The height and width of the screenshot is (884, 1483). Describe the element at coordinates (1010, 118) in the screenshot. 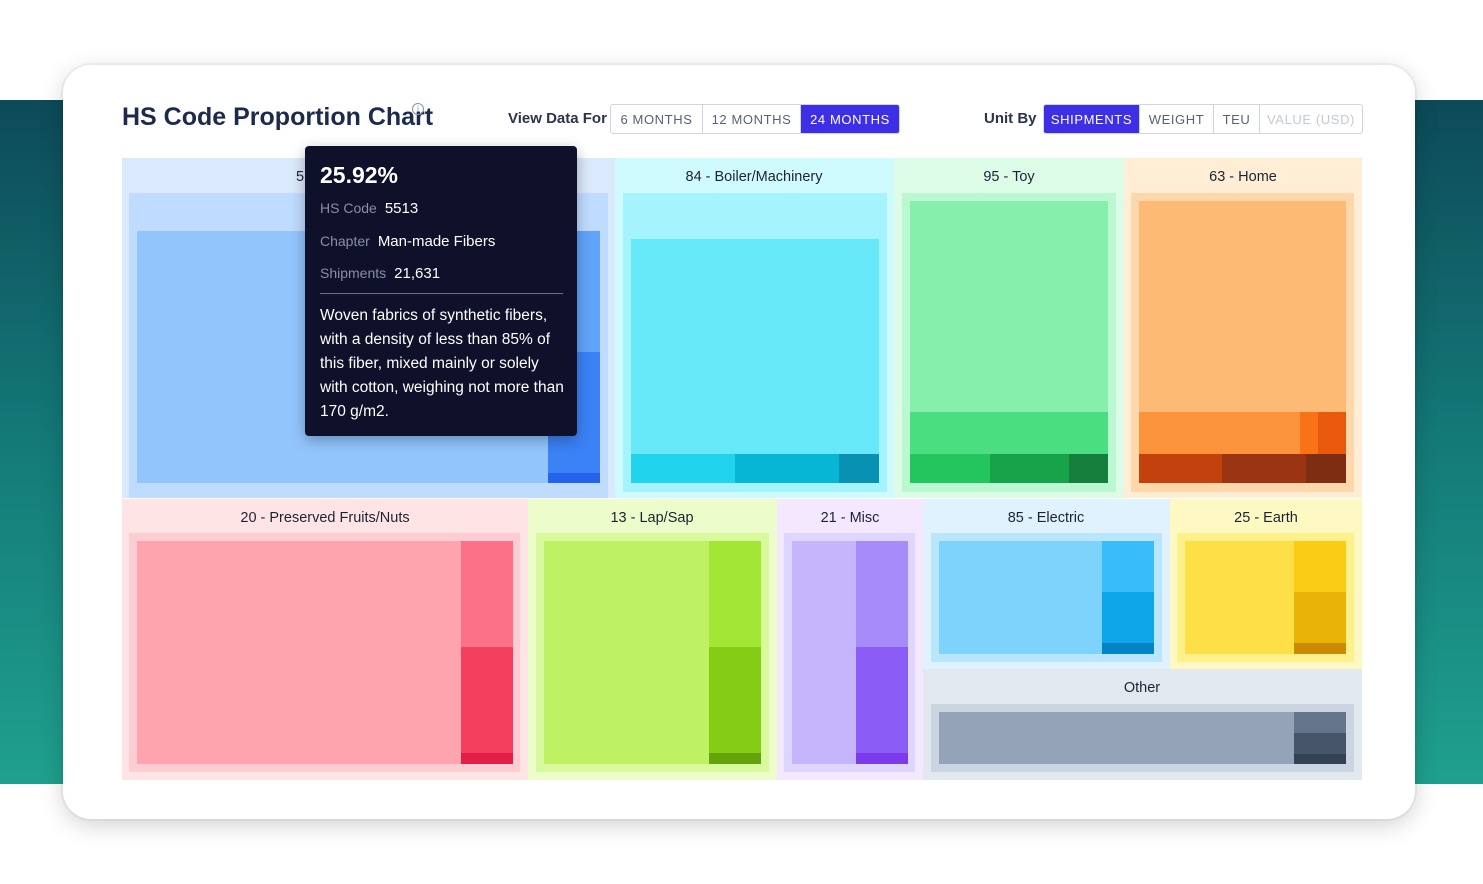

I see `unit-by-label: Unit By` at that location.